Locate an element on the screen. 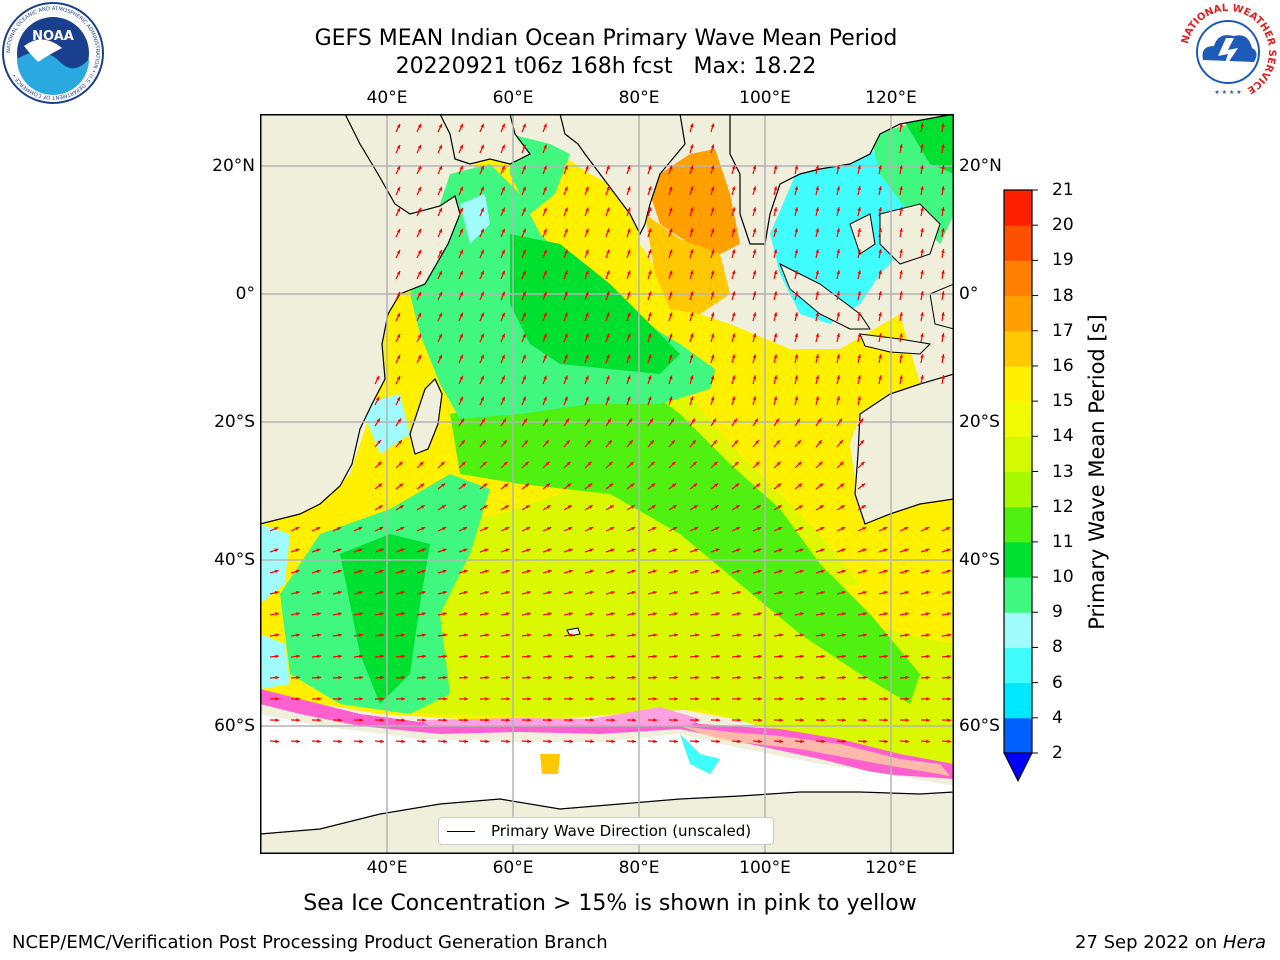  footer-host: Hera is located at coordinates (1244, 942).